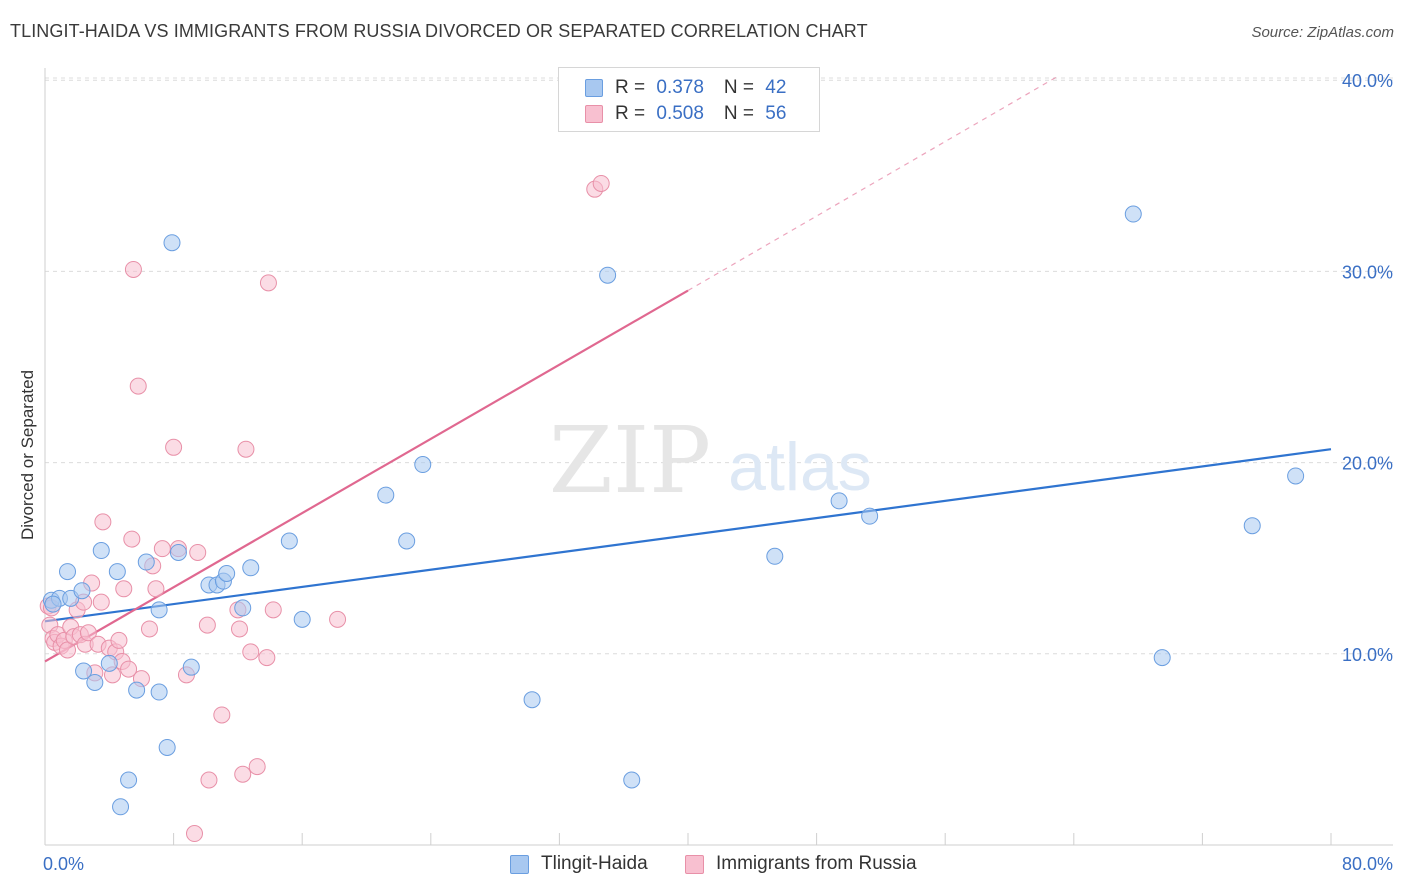  Describe the element at coordinates (1322, 32) in the screenshot. I see `source-credit: Source: ZipAtlas.com` at that location.